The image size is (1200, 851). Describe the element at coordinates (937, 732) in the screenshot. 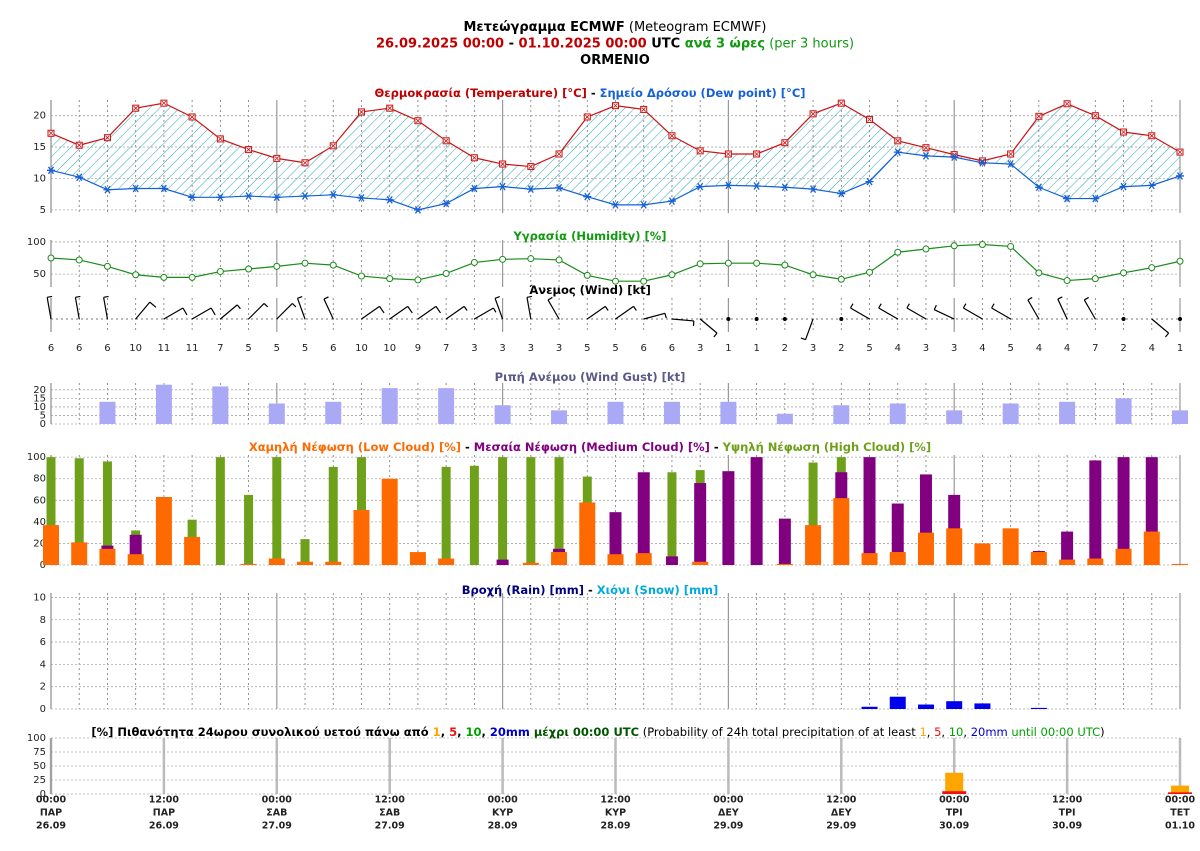

I see `panel-title-part: 5` at that location.